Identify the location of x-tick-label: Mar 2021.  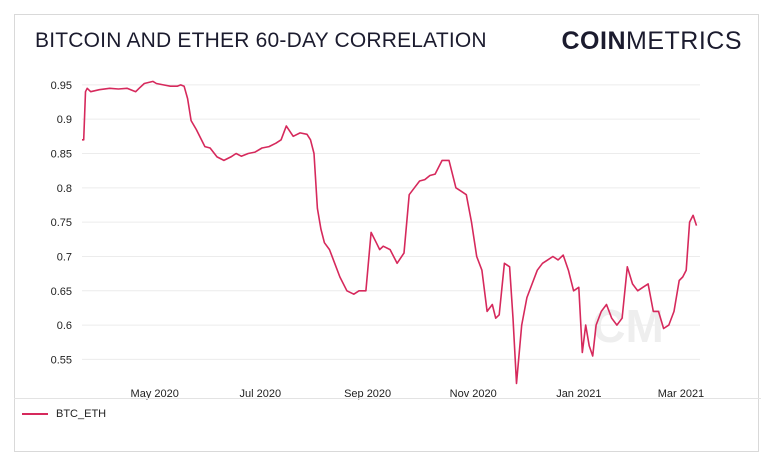
(681, 394).